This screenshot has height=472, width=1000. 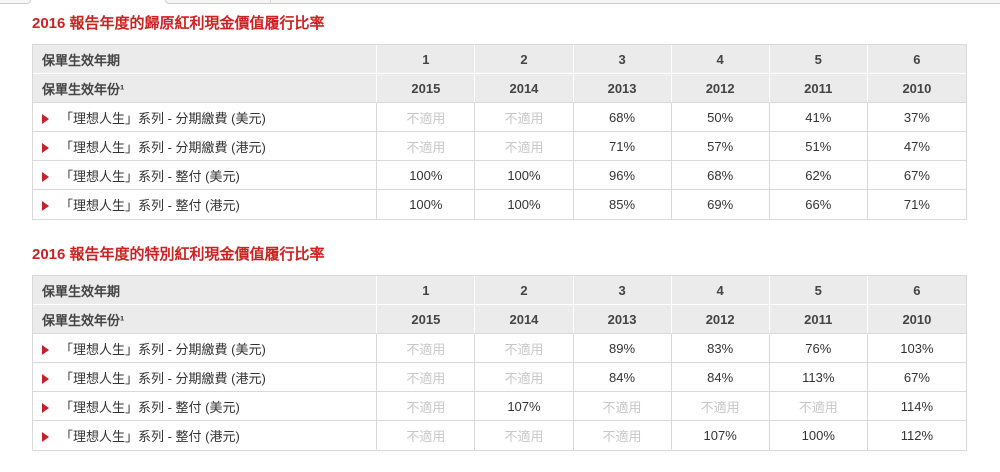 What do you see at coordinates (622, 204) in the screenshot?
I see `value-cell: 85%` at bounding box center [622, 204].